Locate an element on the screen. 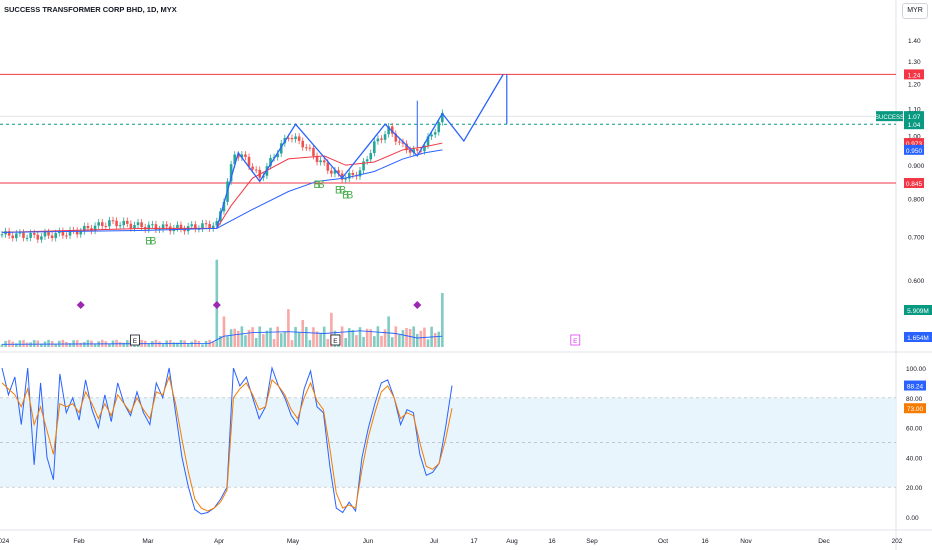  currency-button: MYR is located at coordinates (915, 11).